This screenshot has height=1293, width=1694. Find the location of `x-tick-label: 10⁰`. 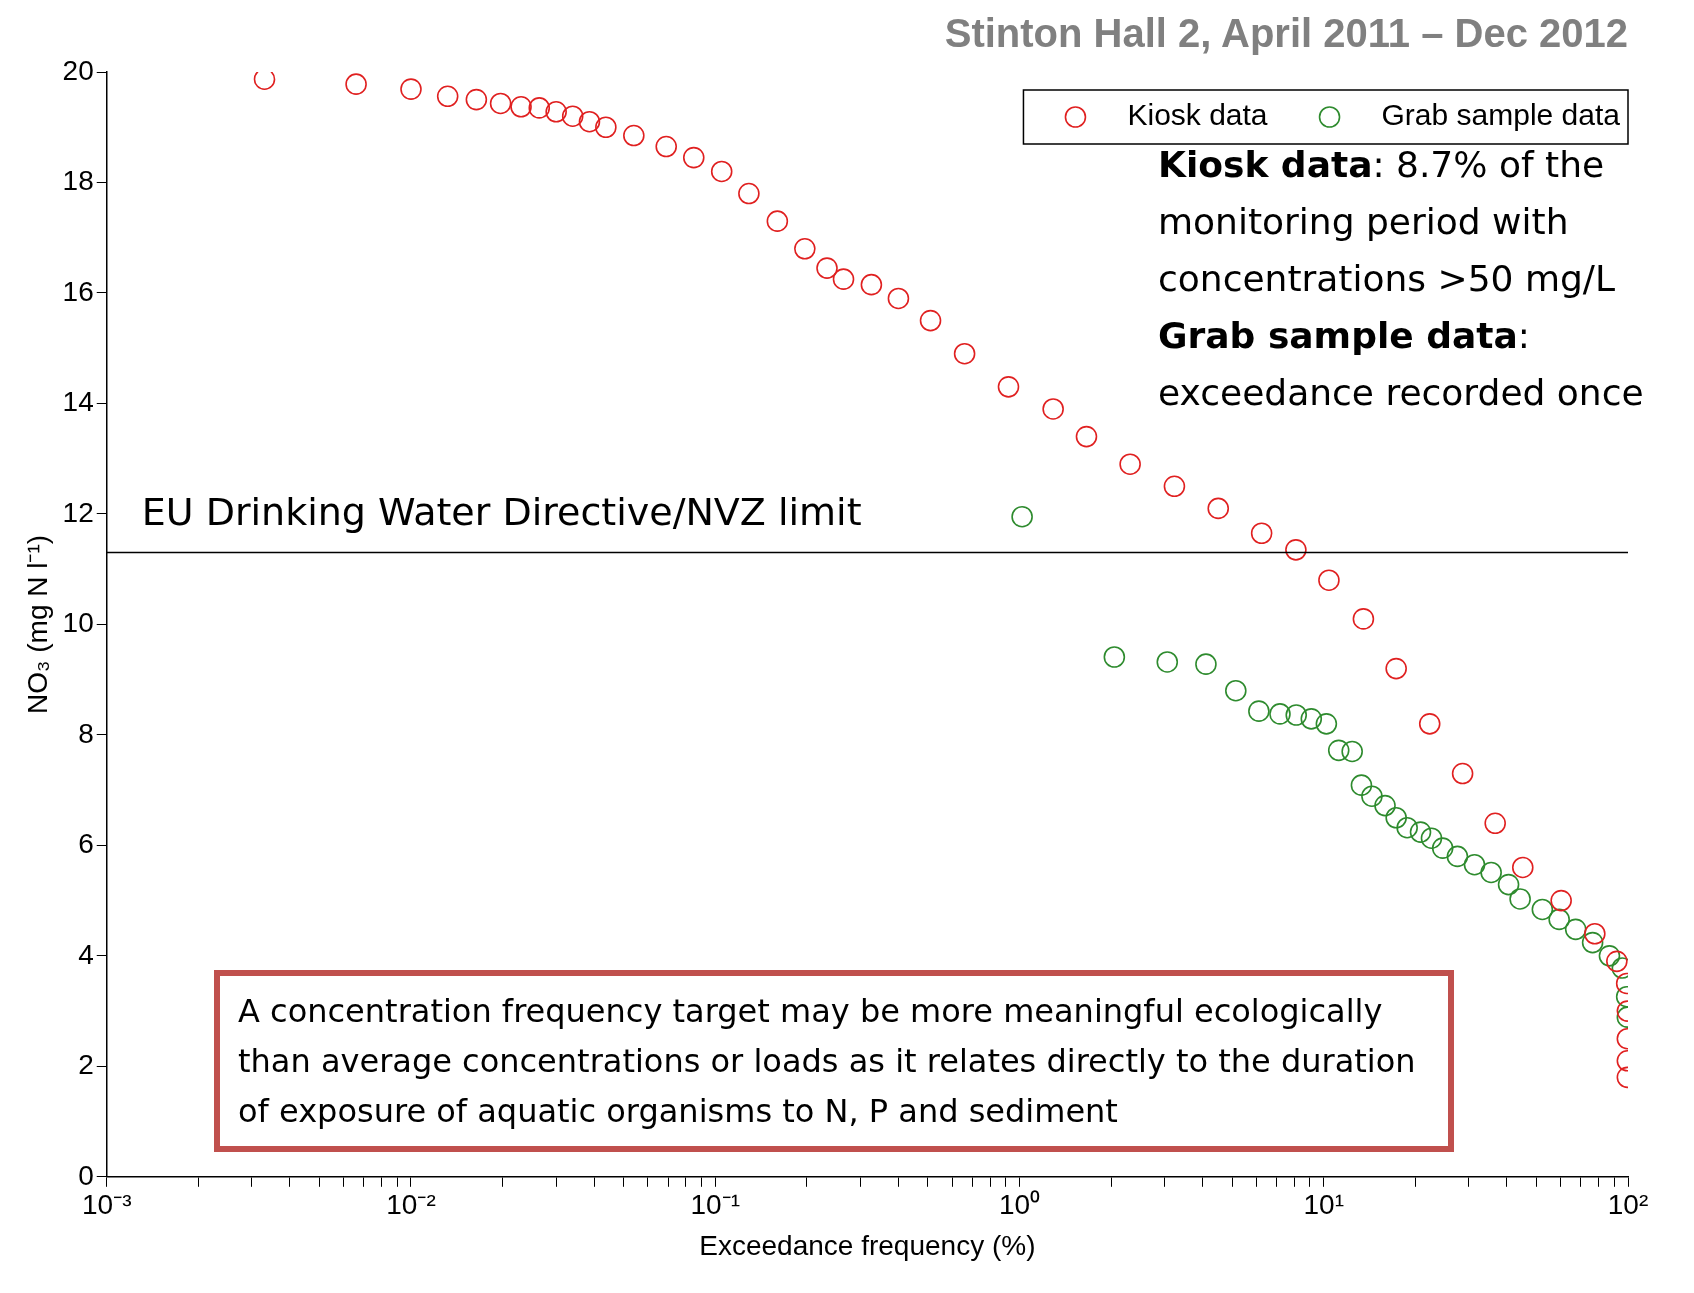

x-tick-label: 10⁰ is located at coordinates (1019, 1205).